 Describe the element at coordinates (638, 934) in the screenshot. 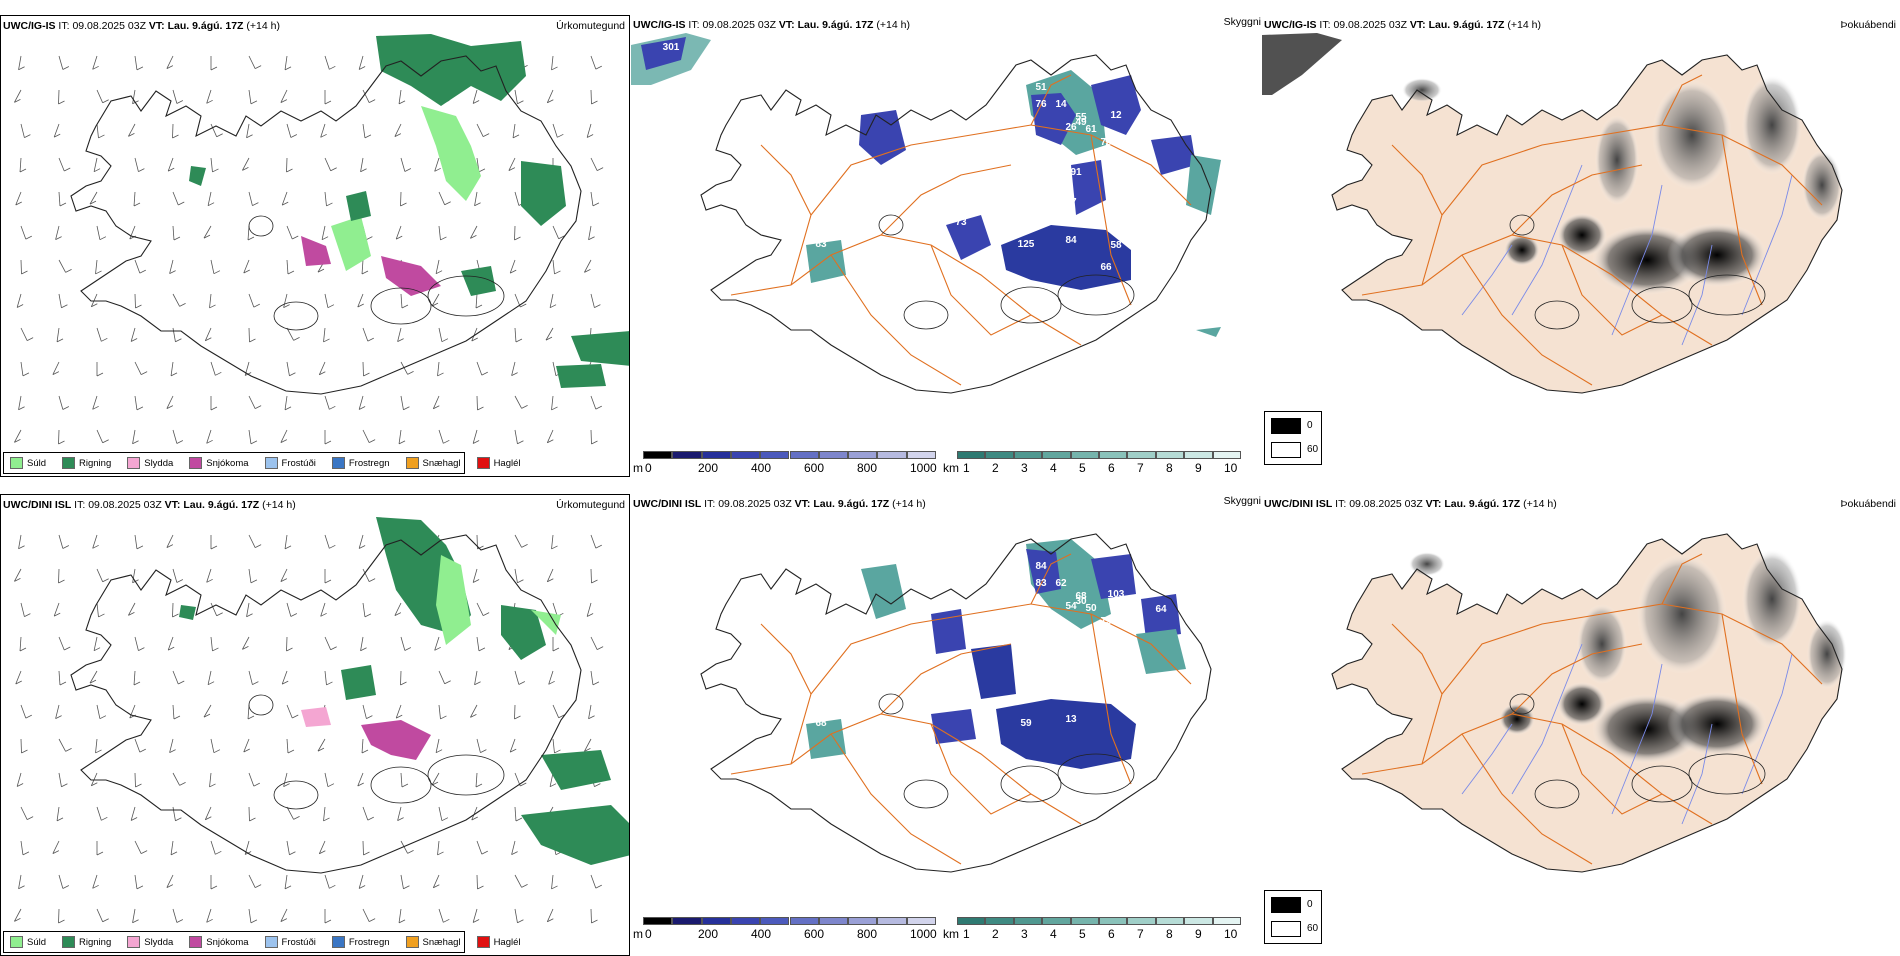

I see `colorbar-unit: m` at that location.